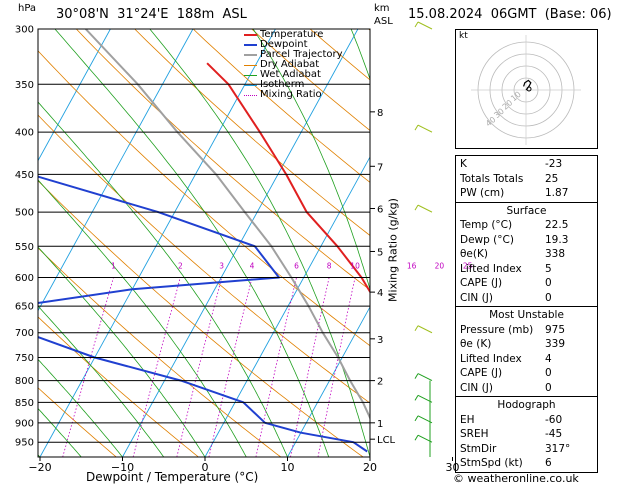  What do you see at coordinates (24, 307) in the screenshot?
I see `pressure-tick-label: 650` at bounding box center [24, 307].